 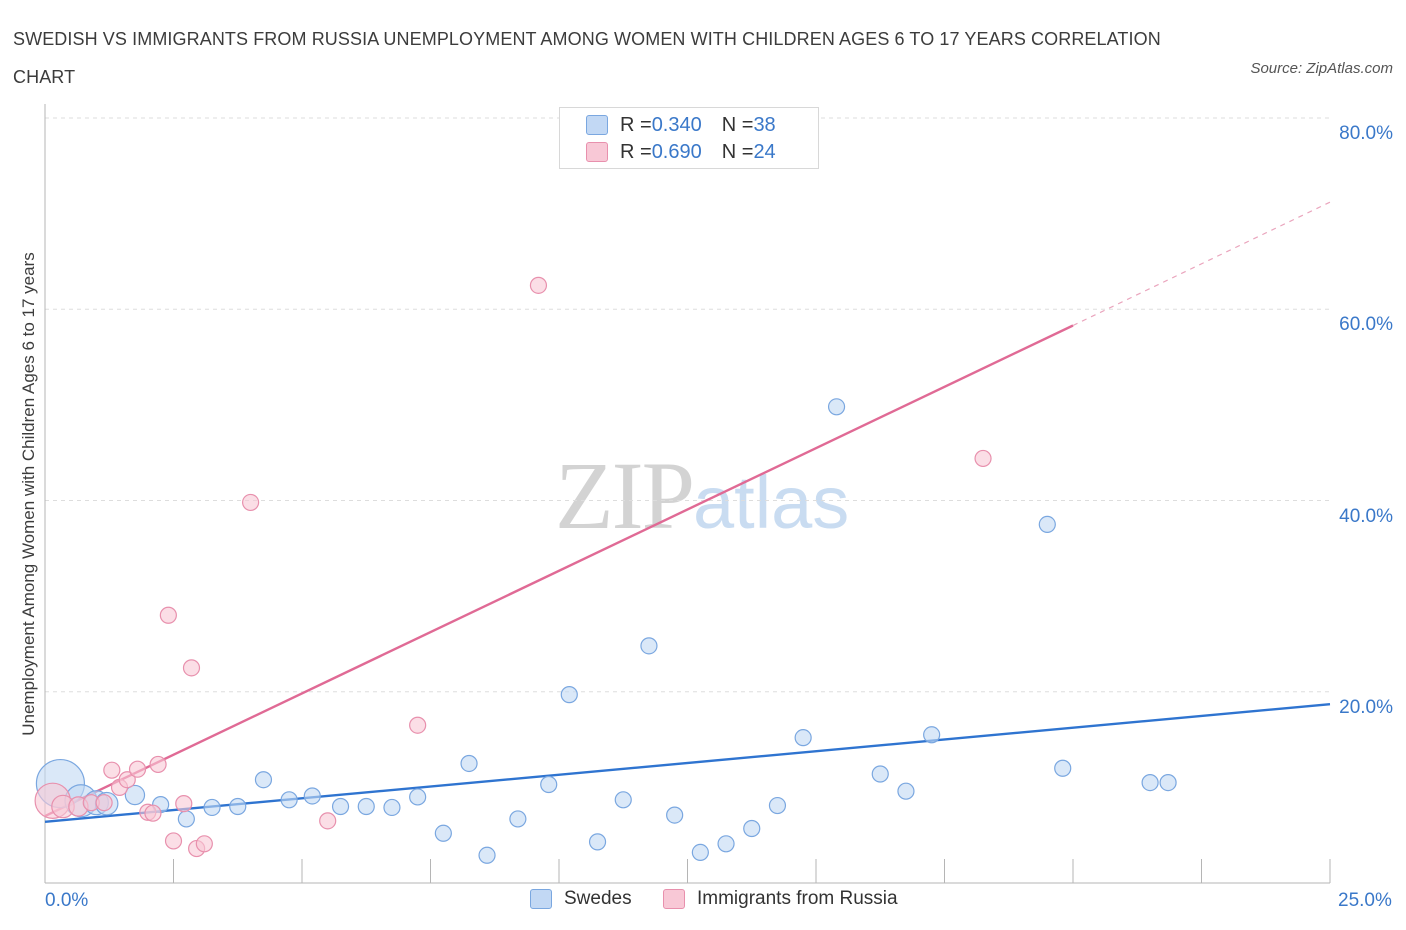 What do you see at coordinates (598, 898) in the screenshot?
I see `legend-label-swedes: Swedes` at bounding box center [598, 898].